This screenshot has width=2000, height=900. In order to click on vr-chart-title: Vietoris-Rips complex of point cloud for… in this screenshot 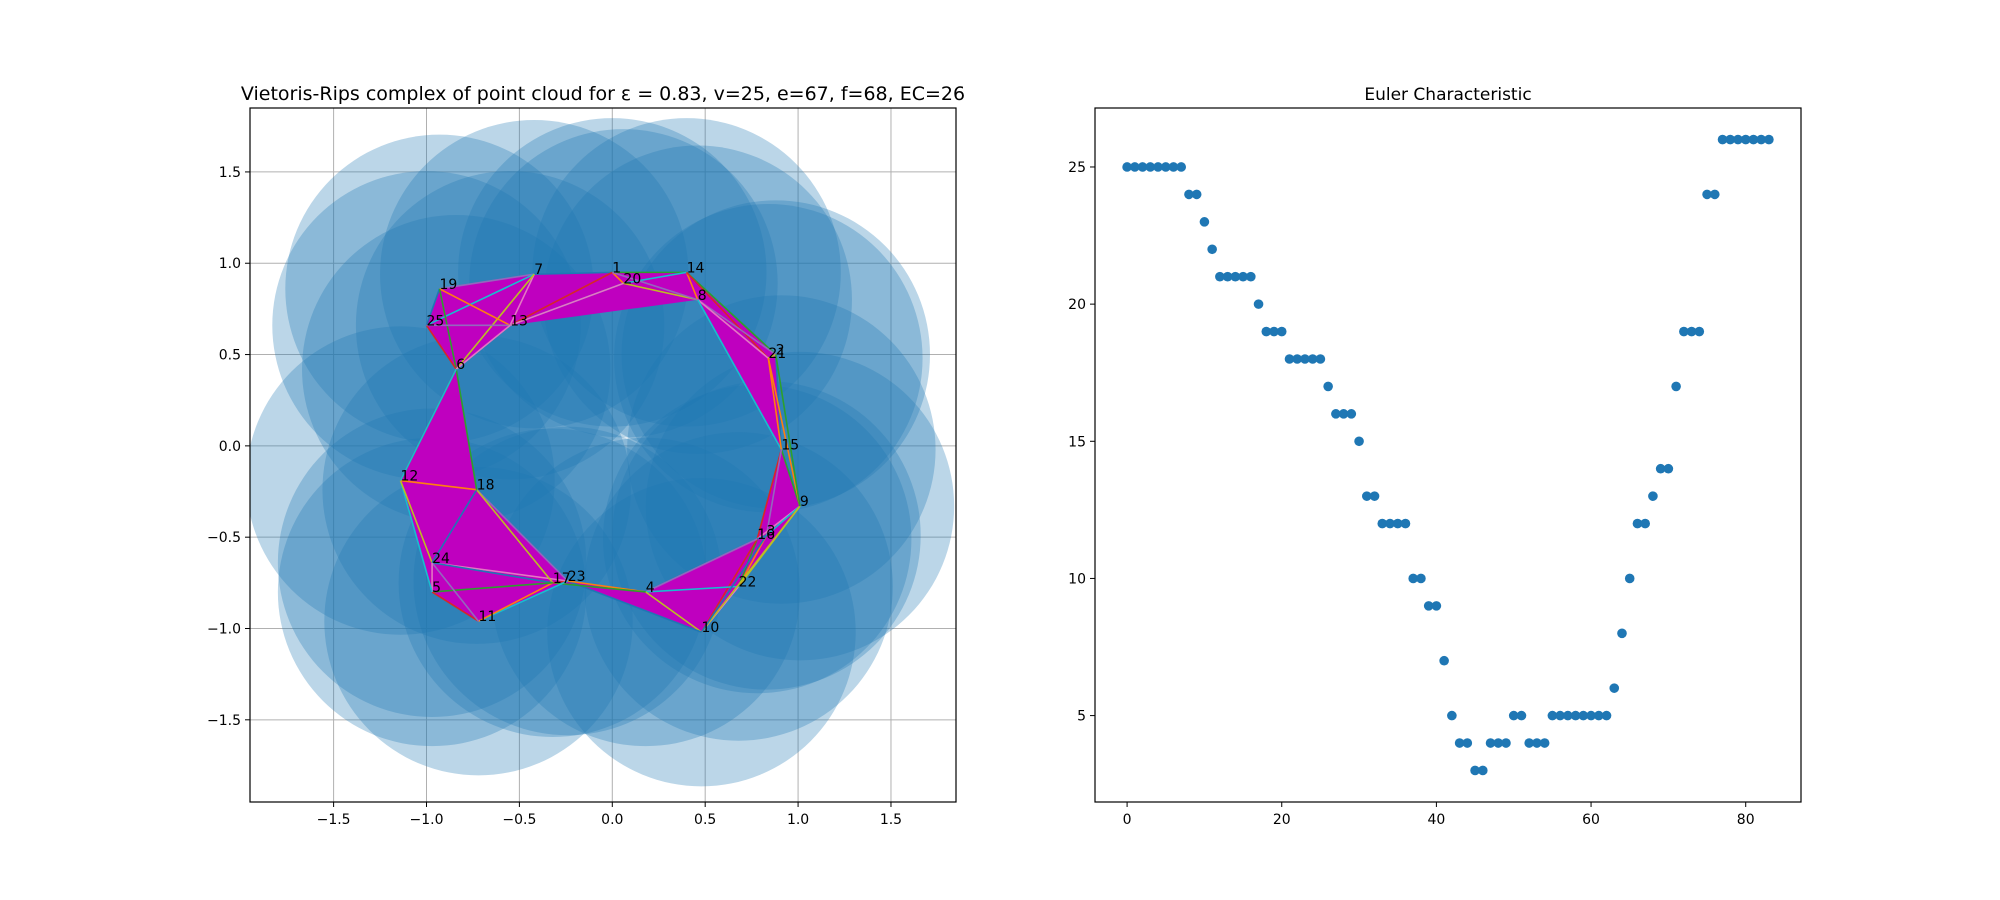, I will do `click(603, 94)`.